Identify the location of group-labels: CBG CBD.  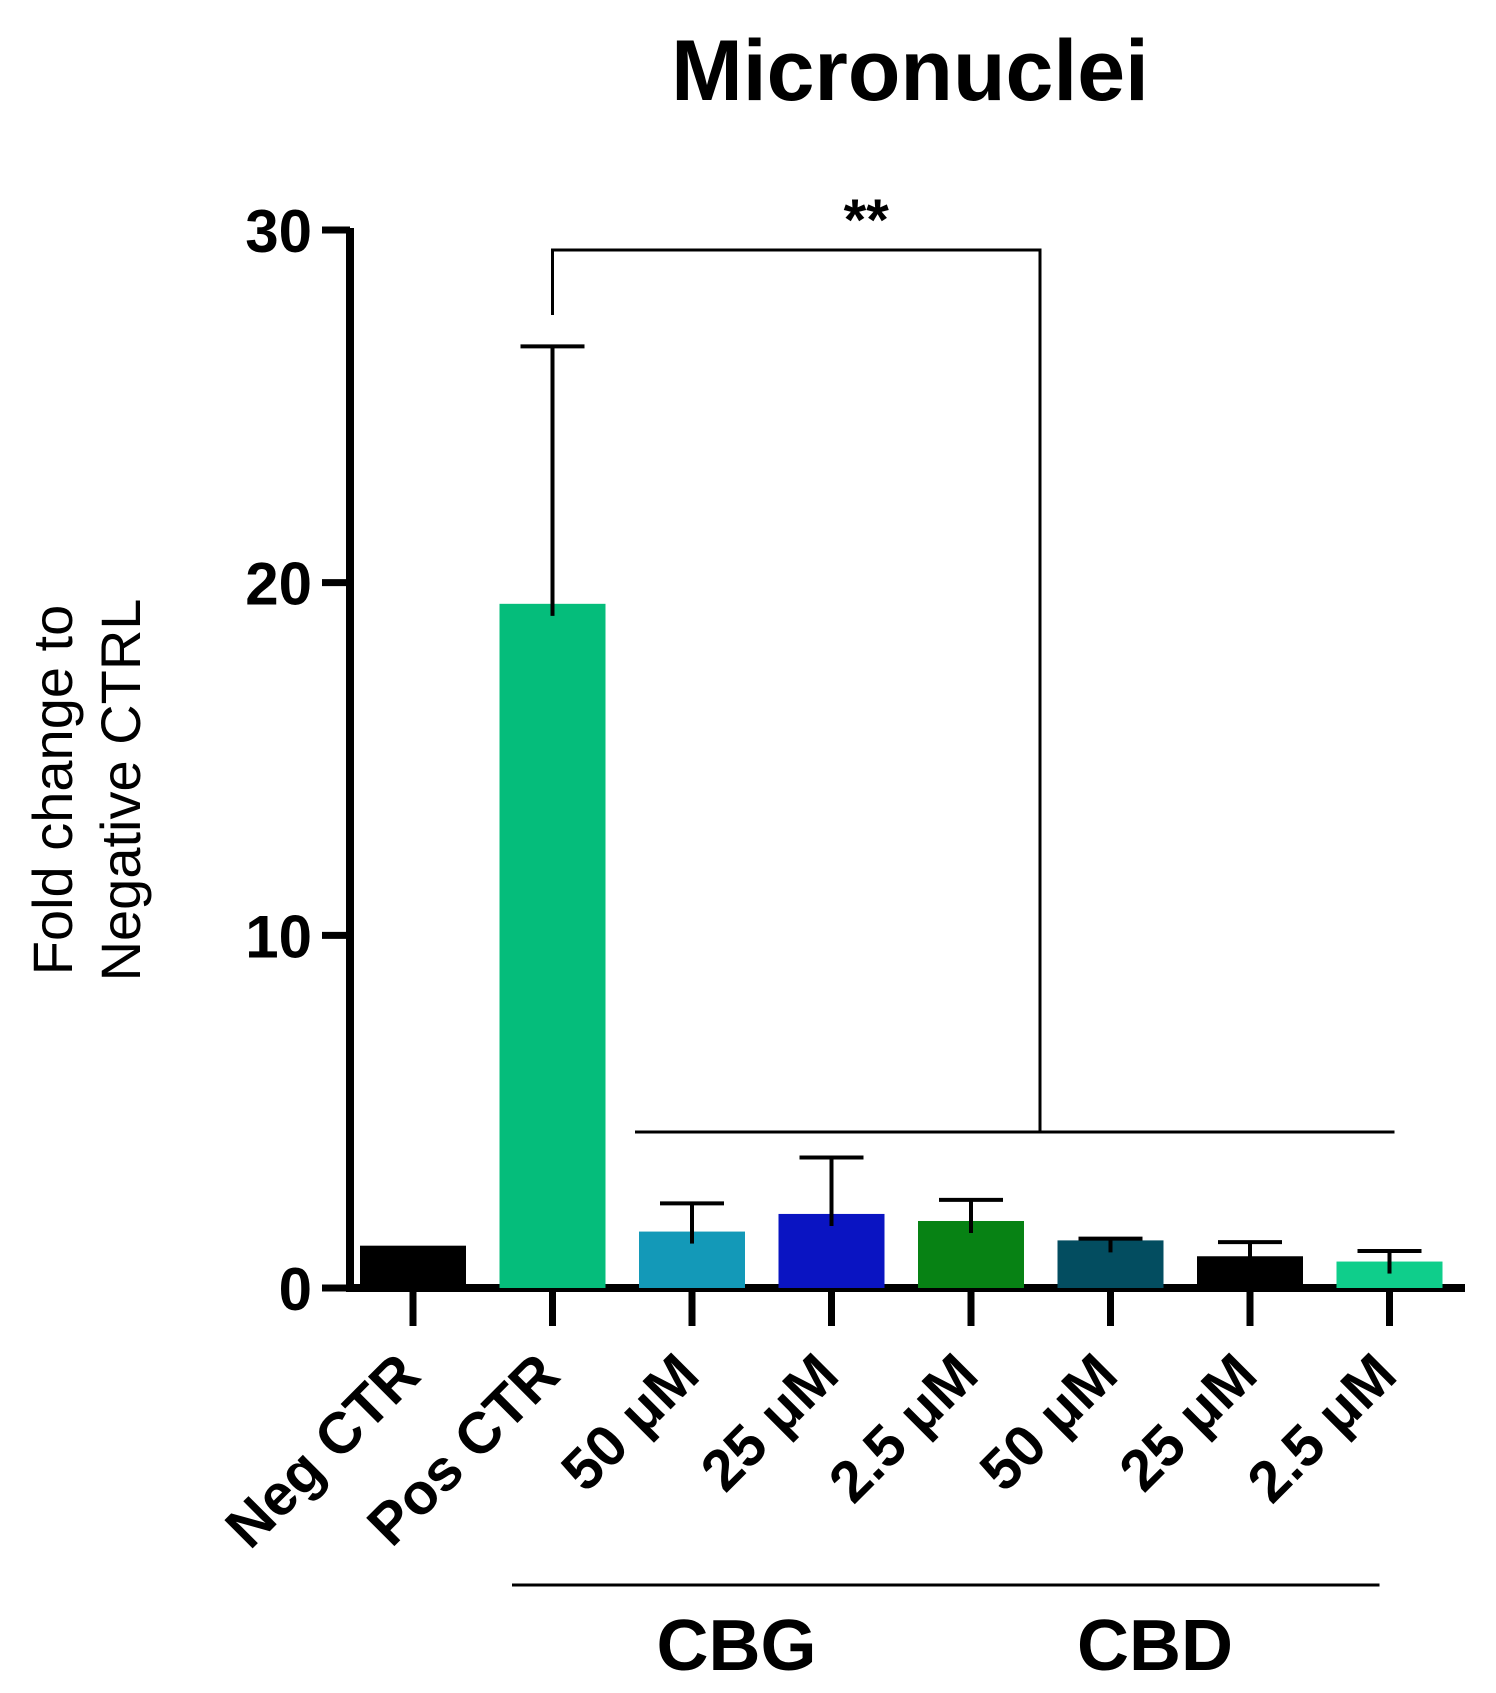
(946, 1634).